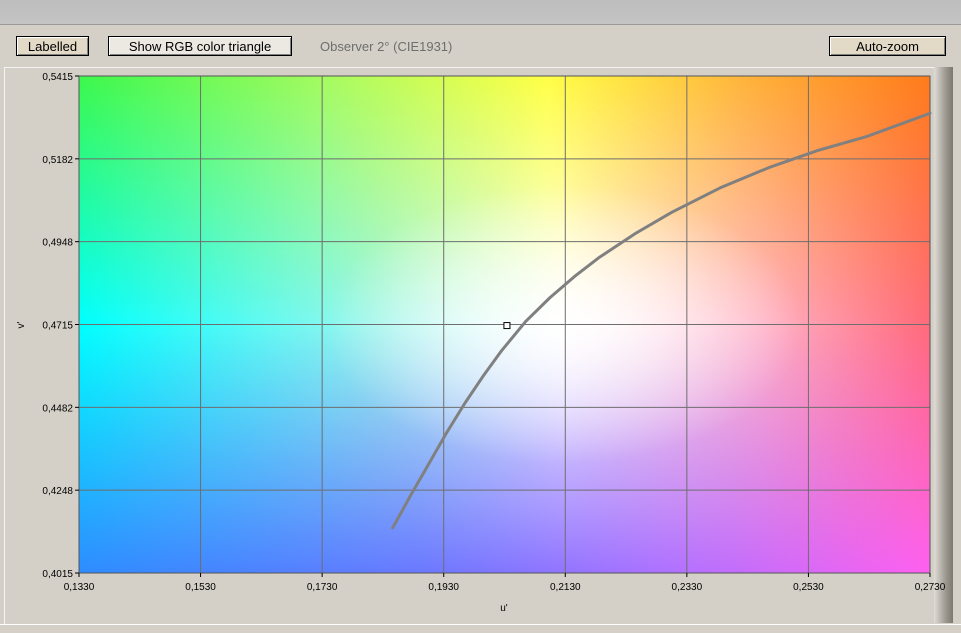 This screenshot has width=961, height=633. What do you see at coordinates (565, 587) in the screenshot?
I see `x-tick-label: 0,2130` at bounding box center [565, 587].